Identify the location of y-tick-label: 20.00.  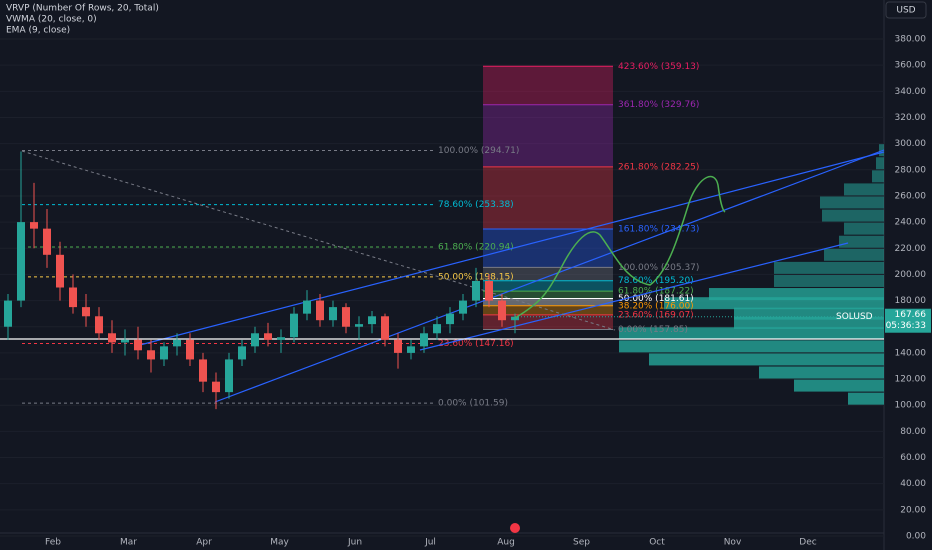
(913, 510).